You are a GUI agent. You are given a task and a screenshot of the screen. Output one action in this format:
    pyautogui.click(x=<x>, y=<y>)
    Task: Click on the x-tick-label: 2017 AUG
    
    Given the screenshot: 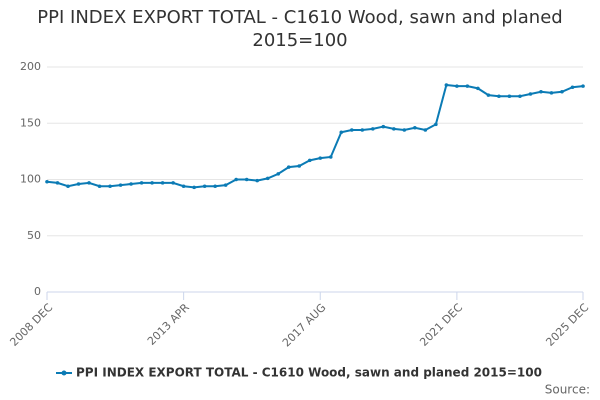 What is the action you would take?
    pyautogui.click(x=304, y=325)
    